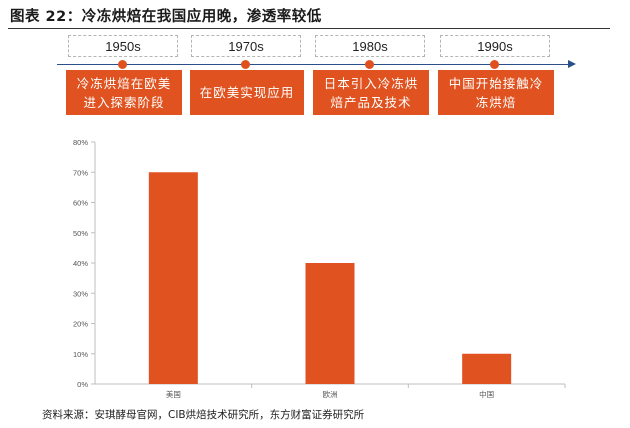 The image size is (630, 428). I want to click on timeline-arrow-icon, so click(572, 64).